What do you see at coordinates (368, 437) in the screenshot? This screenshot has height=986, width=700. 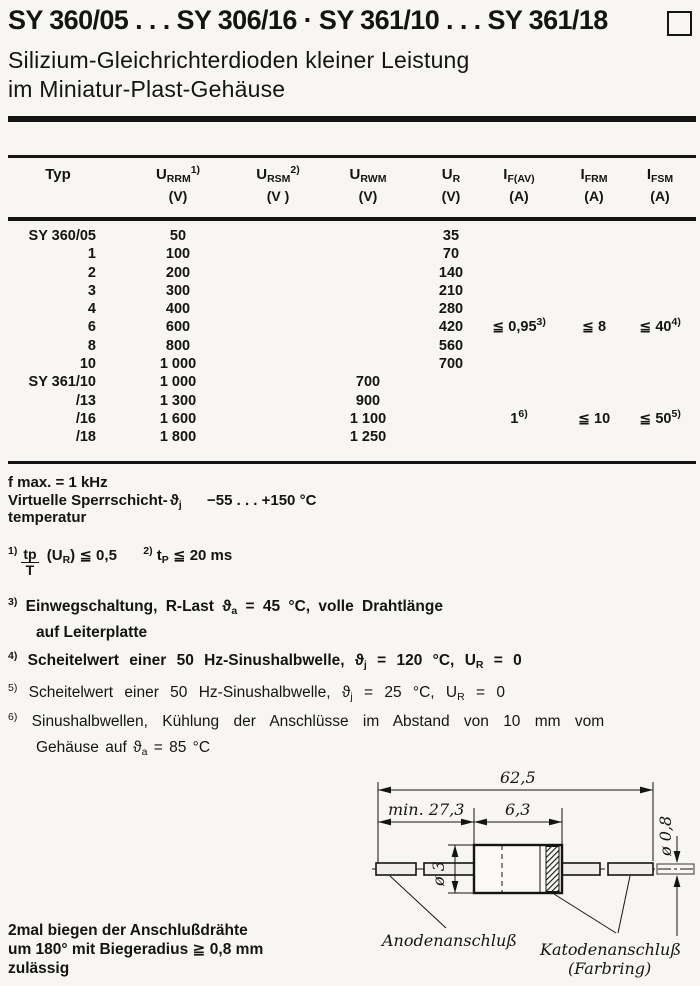 I see `cell-urwm: 1 250` at bounding box center [368, 437].